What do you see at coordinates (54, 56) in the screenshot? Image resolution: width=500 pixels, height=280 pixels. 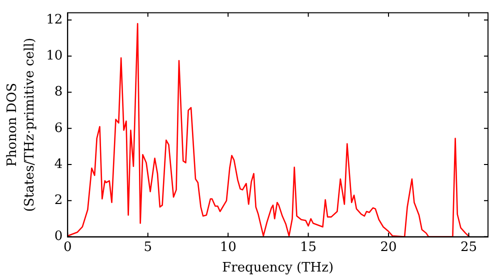 I see `y-tick-label: 10` at bounding box center [54, 56].